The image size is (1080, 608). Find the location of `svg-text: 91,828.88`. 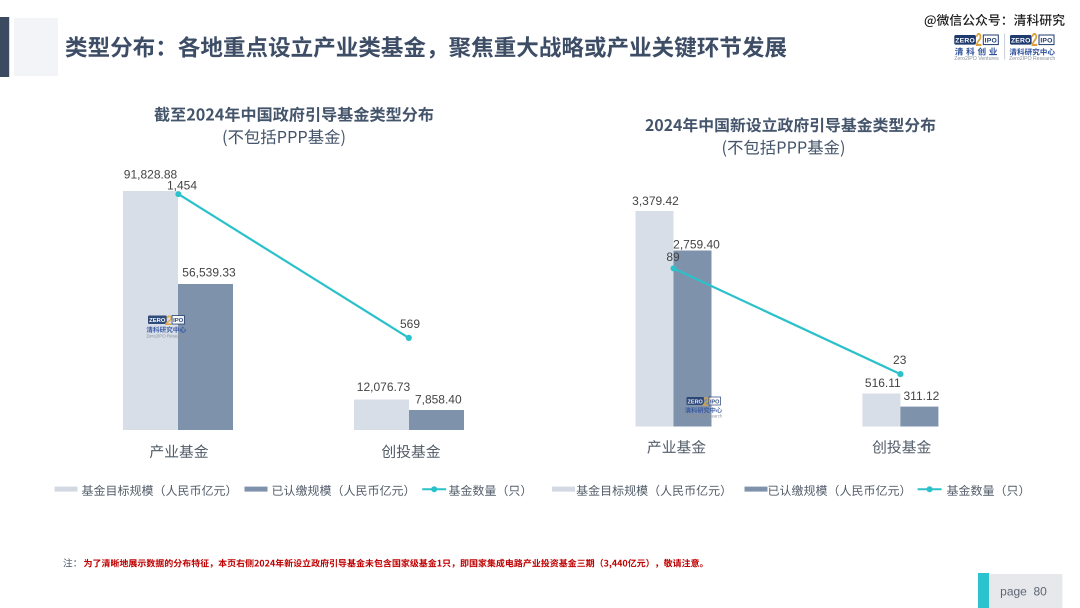

svg-text: 91,828.88 is located at coordinates (151, 175).